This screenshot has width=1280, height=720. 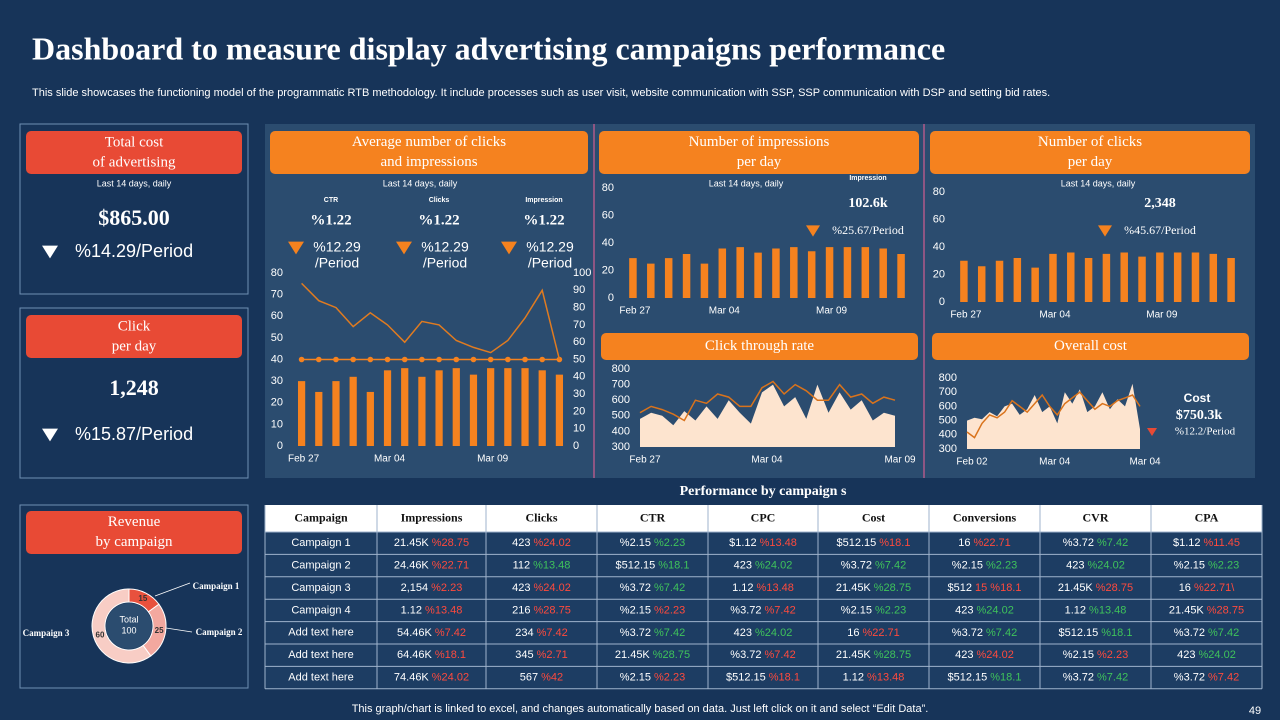 What do you see at coordinates (277, 316) in the screenshot?
I see `y-tick-label: 60` at bounding box center [277, 316].